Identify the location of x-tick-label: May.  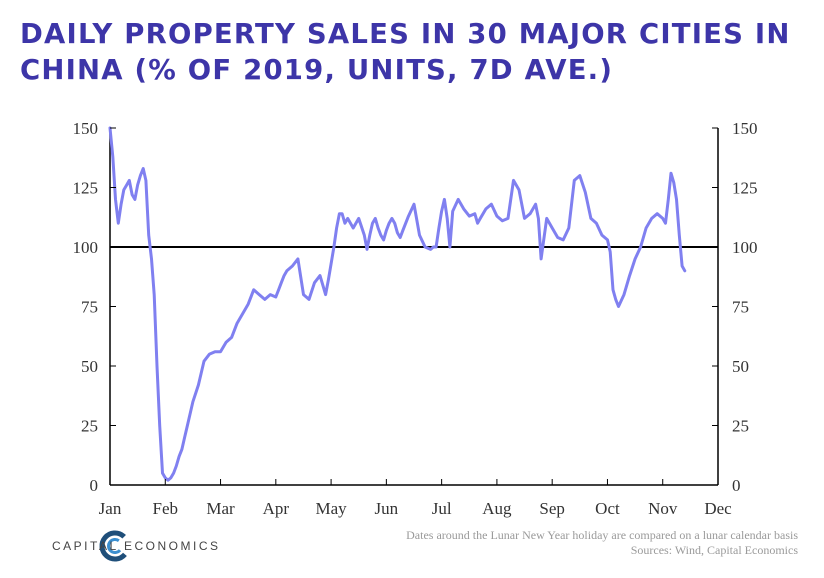
(332, 508).